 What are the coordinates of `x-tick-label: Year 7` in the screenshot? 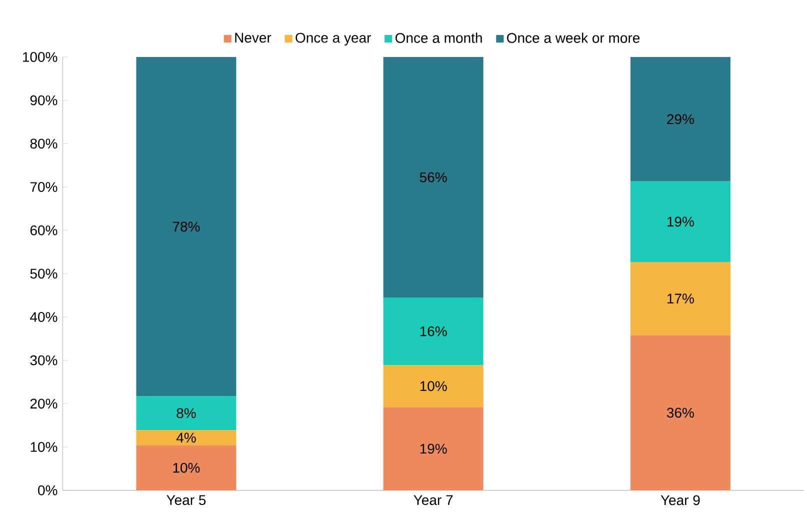 It's located at (433, 500).